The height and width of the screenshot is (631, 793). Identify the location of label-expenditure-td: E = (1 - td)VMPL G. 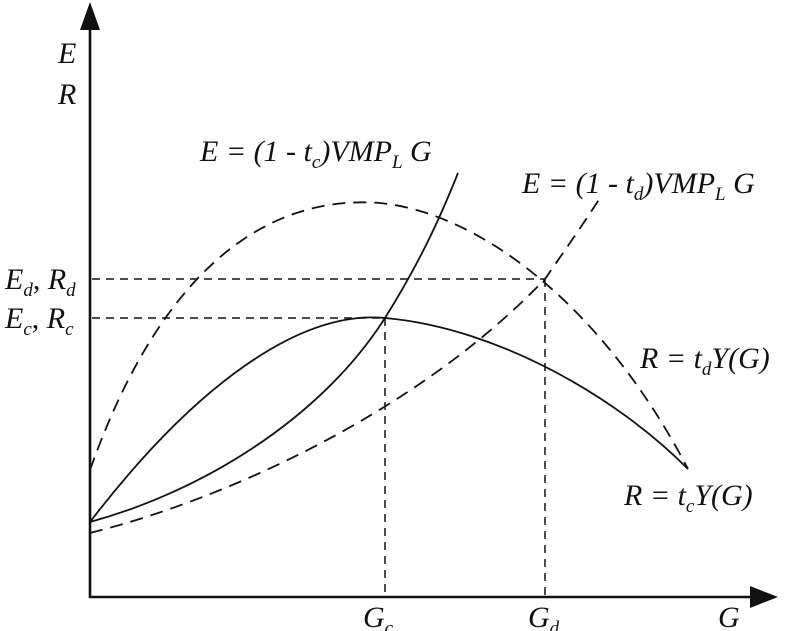
(638, 186).